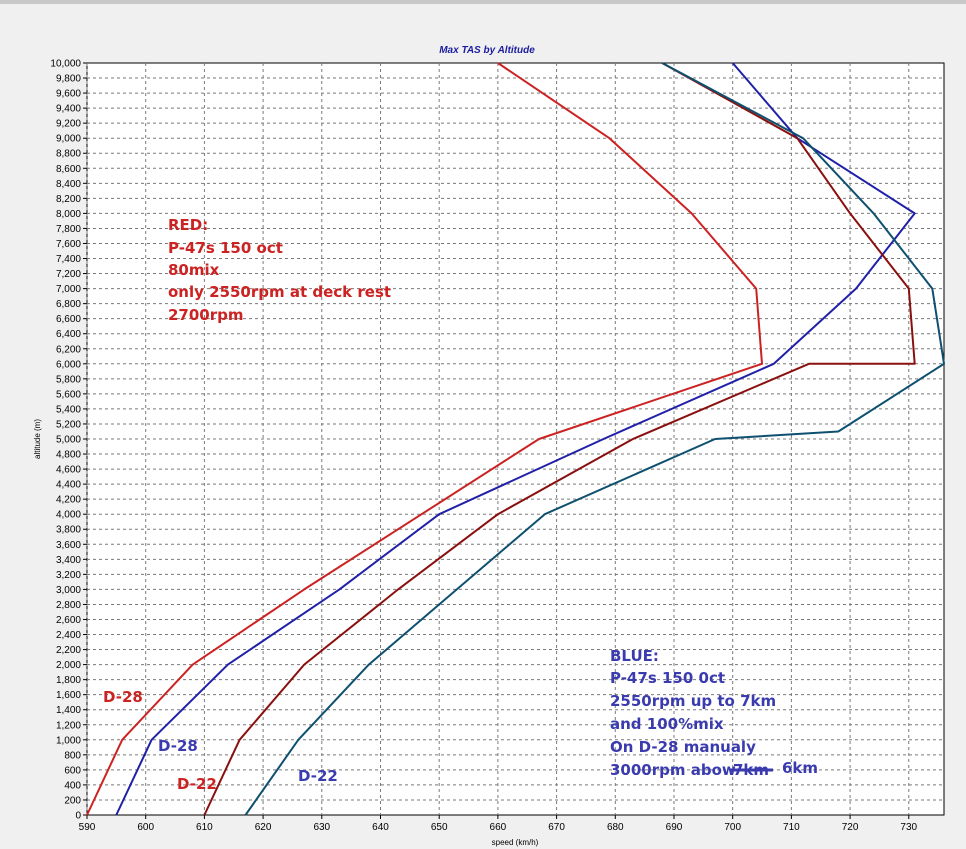 The image size is (966, 849). What do you see at coordinates (68, 274) in the screenshot?
I see `y-tick-label: 7,200` at bounding box center [68, 274].